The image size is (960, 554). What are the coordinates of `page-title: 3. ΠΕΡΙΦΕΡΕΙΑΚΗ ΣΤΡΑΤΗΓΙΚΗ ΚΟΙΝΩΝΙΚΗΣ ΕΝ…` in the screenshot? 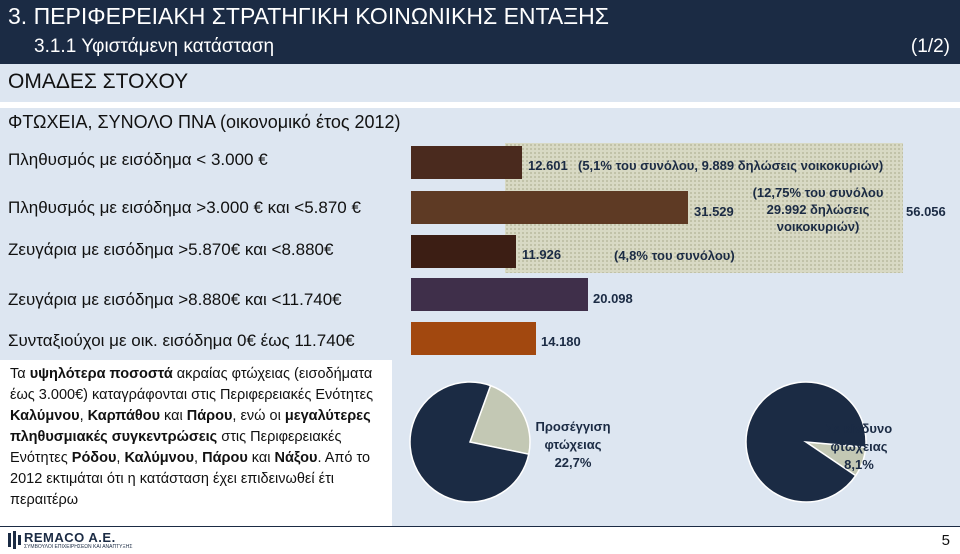 It's located at (308, 16).